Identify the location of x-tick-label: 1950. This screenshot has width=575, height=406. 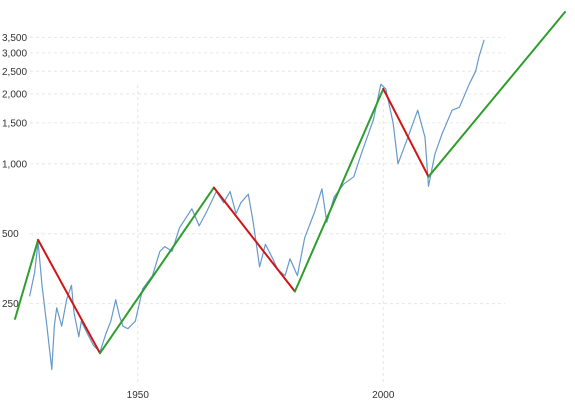
(138, 395).